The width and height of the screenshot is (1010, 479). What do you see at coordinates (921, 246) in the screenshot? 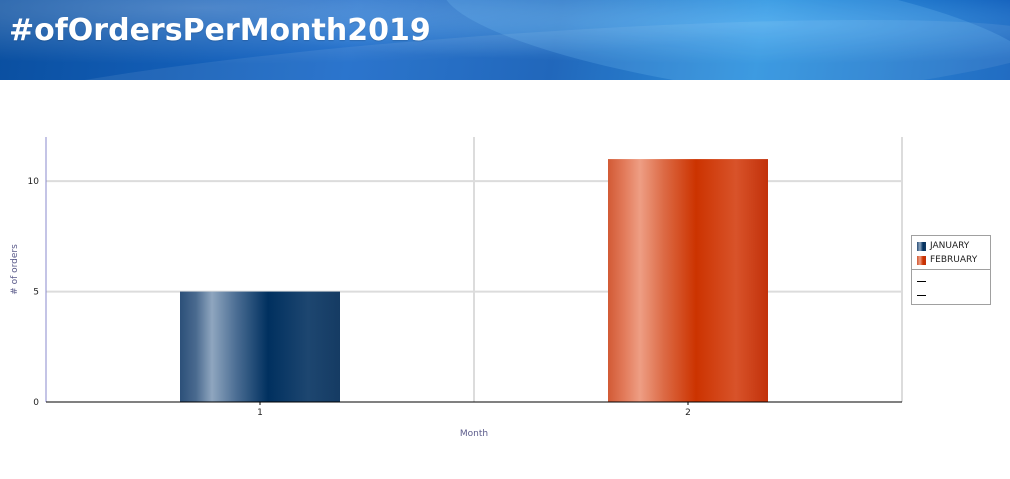
I see `legend-swatch-january` at bounding box center [921, 246].